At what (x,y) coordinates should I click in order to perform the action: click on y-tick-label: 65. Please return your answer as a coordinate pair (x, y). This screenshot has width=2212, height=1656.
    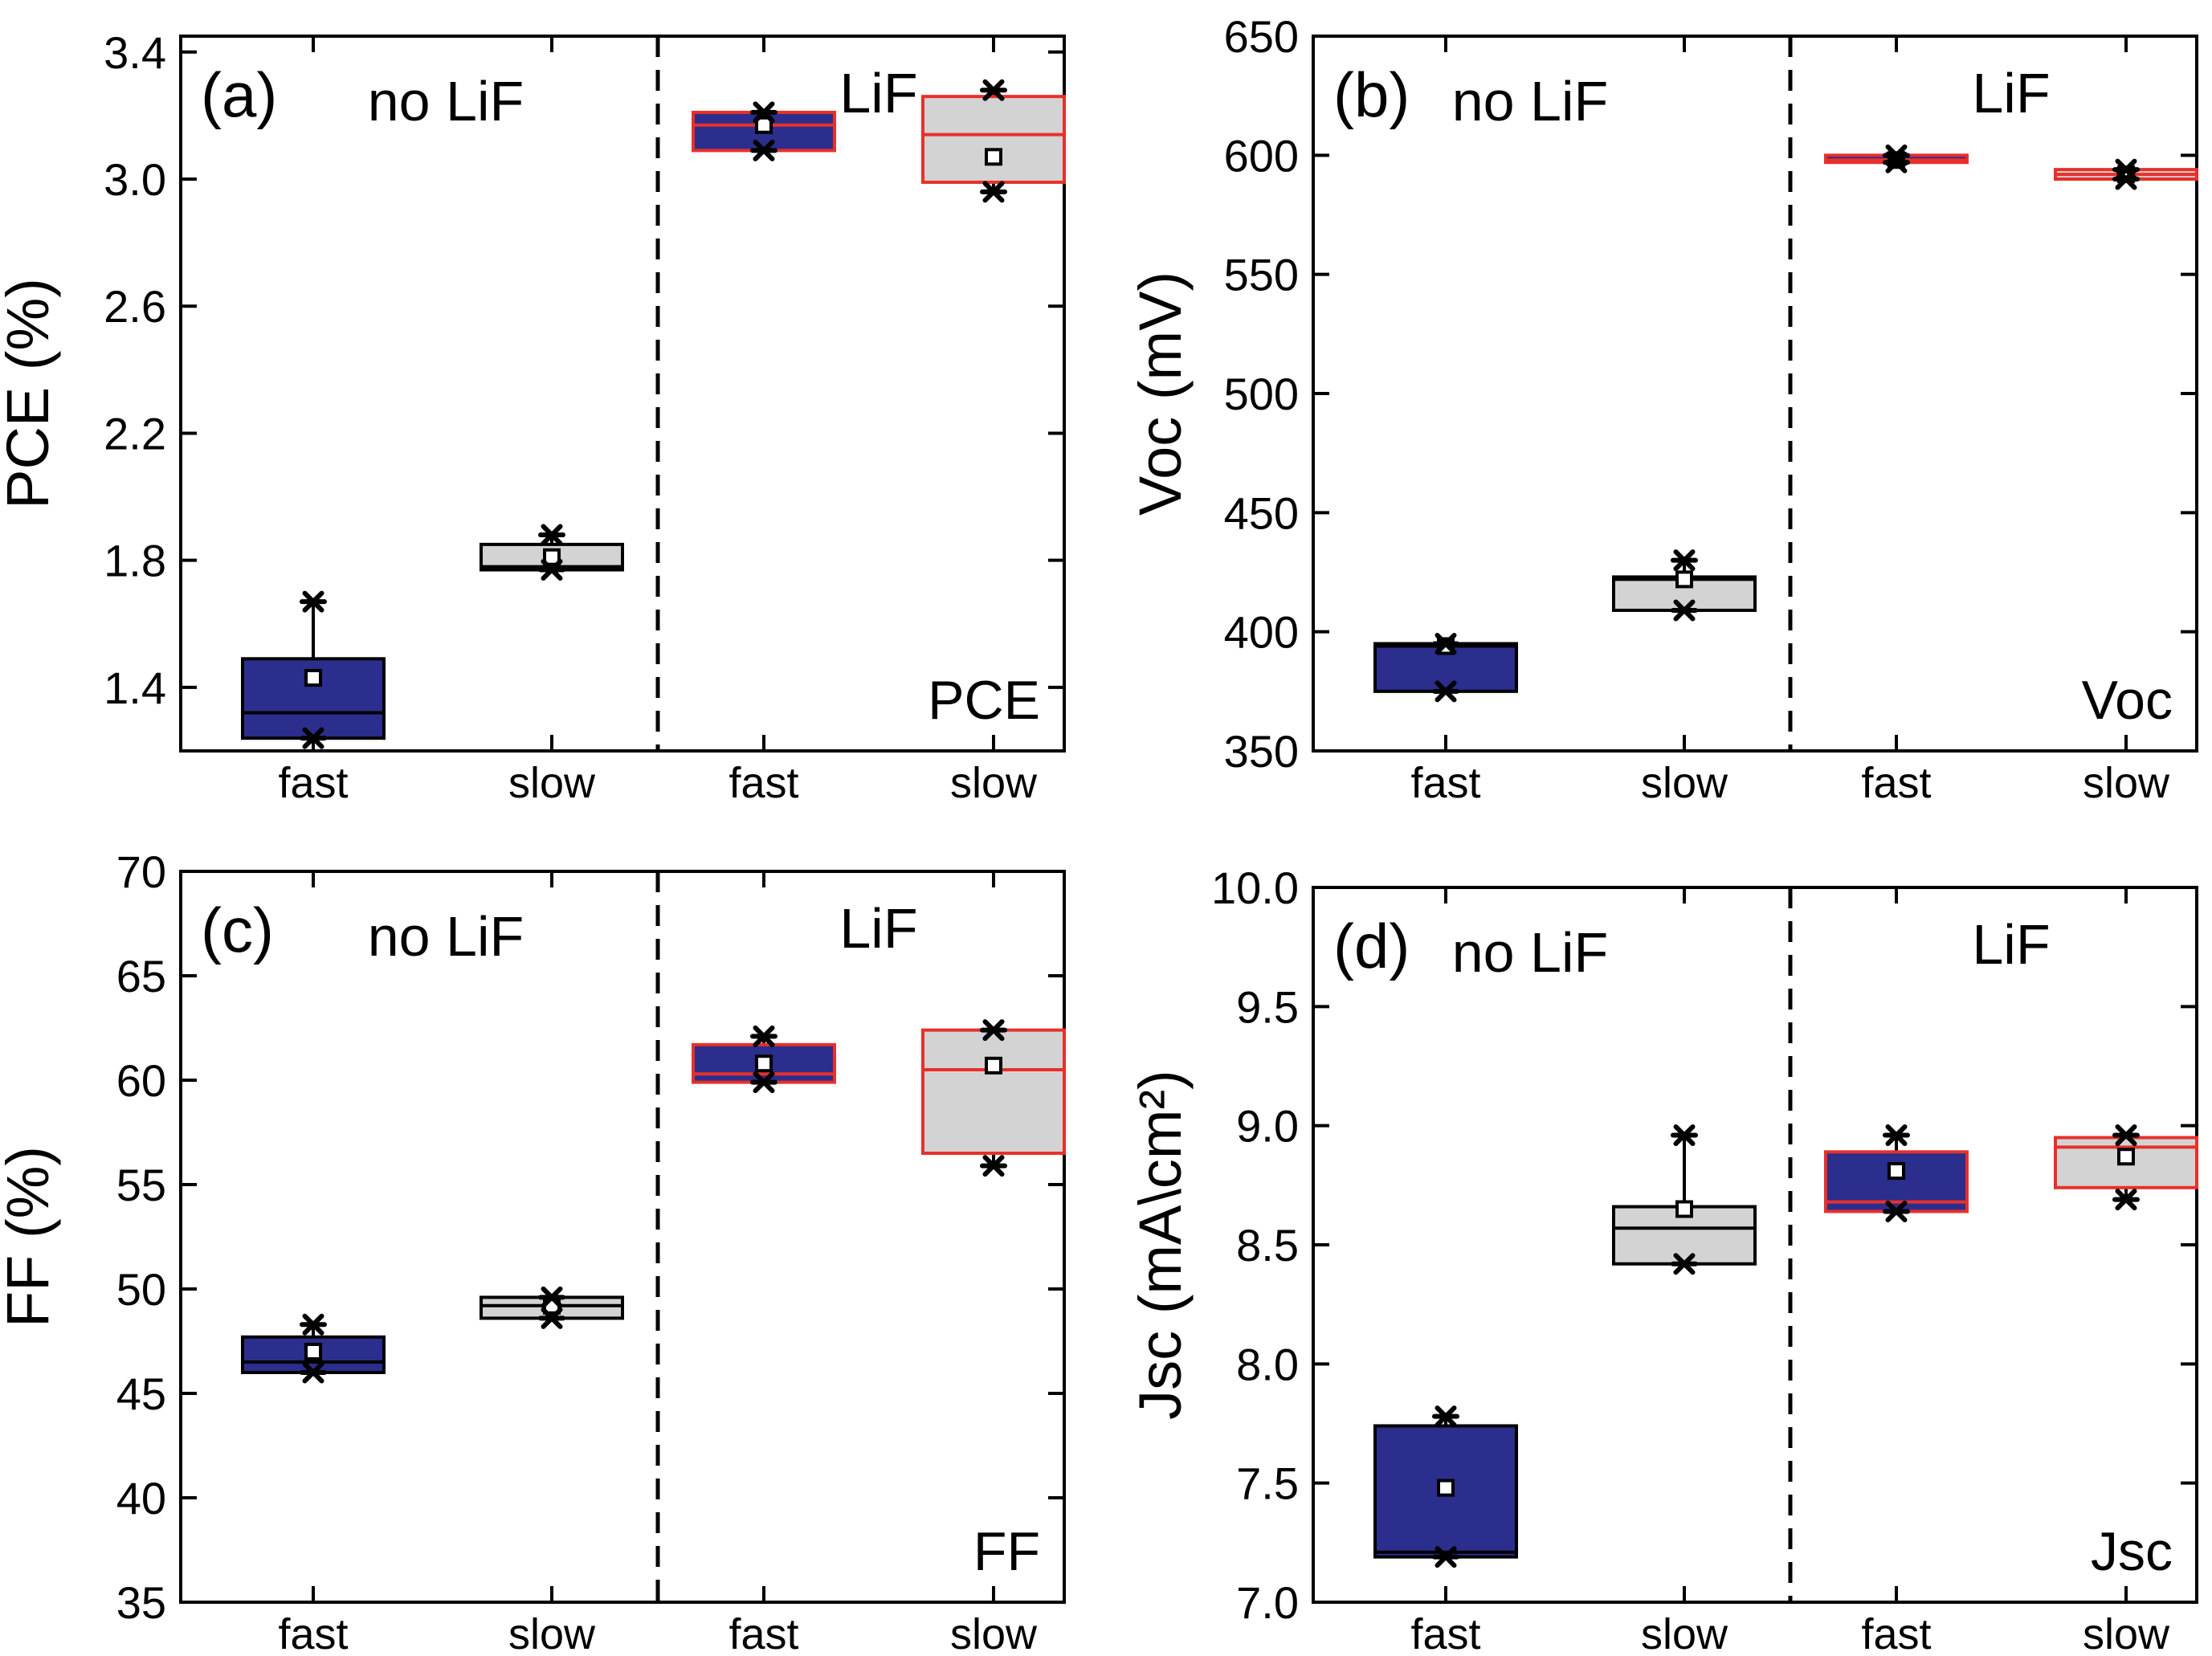
    Looking at the image, I should click on (141, 976).